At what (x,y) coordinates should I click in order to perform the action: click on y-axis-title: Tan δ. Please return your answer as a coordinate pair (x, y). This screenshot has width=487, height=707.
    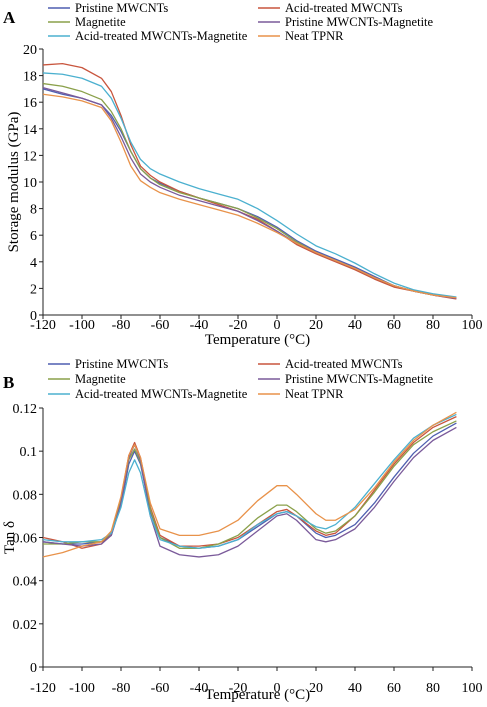
    Looking at the image, I should click on (10, 537).